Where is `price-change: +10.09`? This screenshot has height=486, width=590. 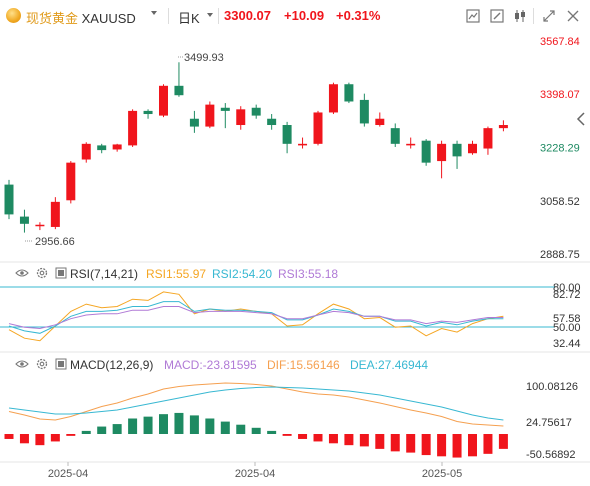
price-change: +10.09 is located at coordinates (304, 15).